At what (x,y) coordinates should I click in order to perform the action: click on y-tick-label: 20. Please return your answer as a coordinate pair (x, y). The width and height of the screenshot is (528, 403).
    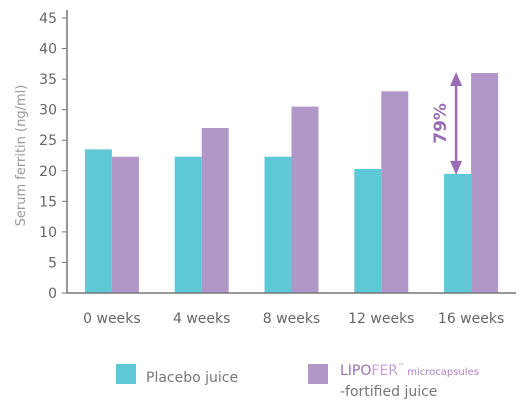
    Looking at the image, I should click on (48, 172).